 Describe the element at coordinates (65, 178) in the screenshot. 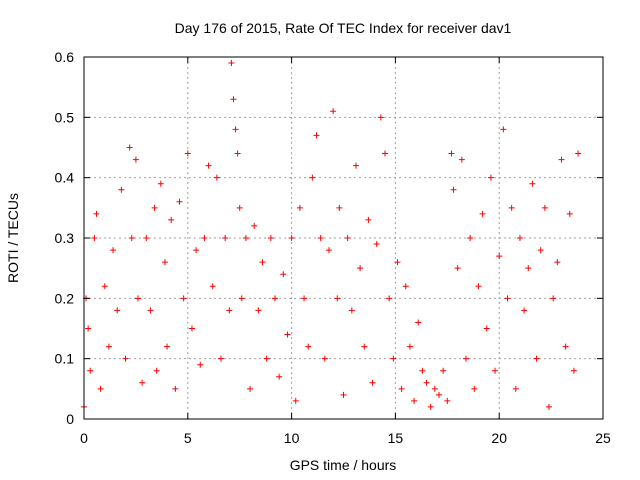

I see `y-tick-label: 0.4` at that location.